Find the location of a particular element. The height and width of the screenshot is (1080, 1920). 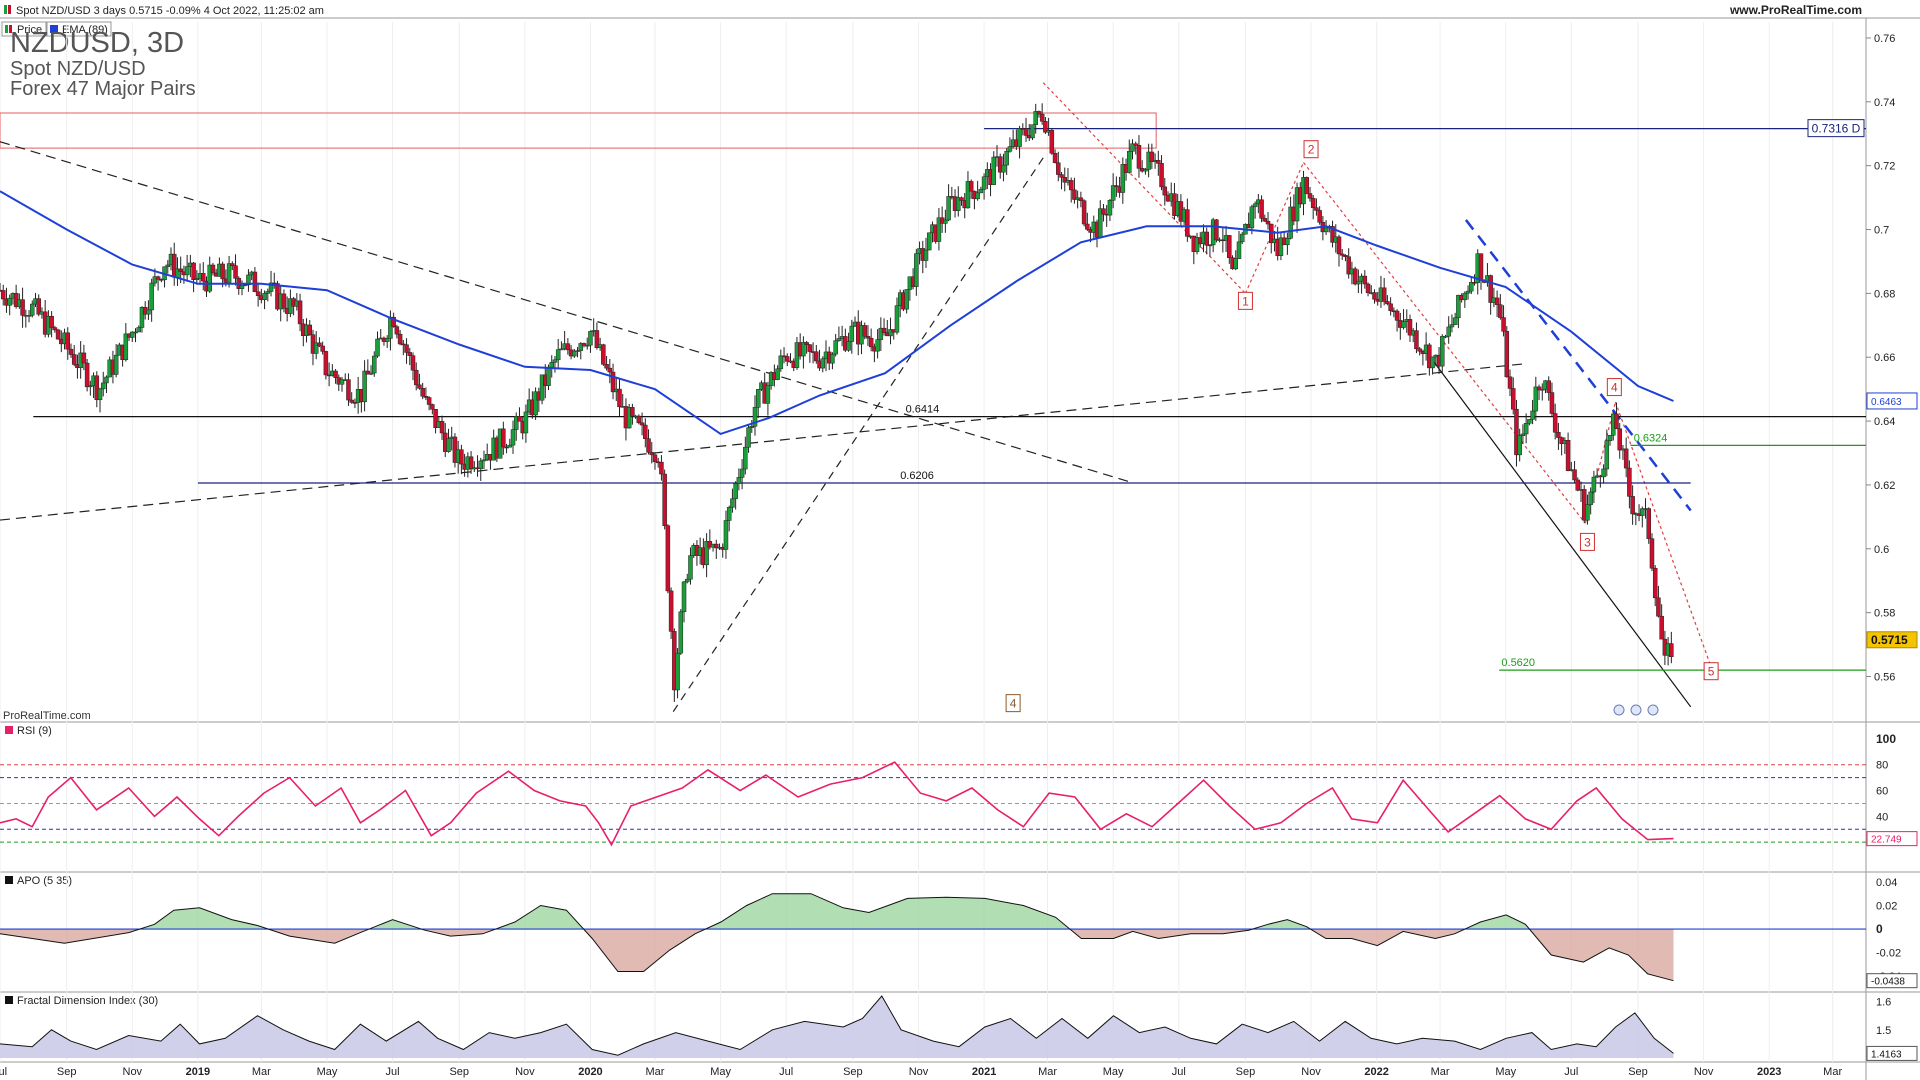

fdi-area is located at coordinates (837, 1027).